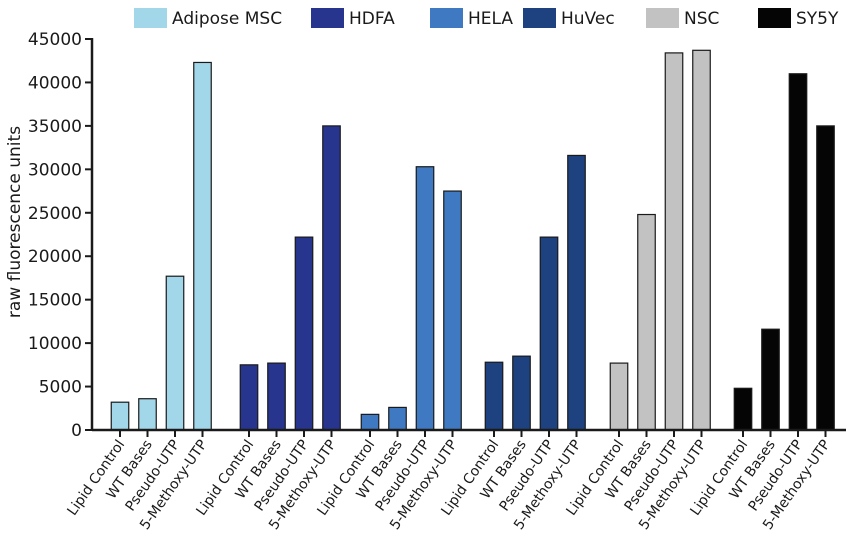  I want to click on legend-label: SY5Y, so click(817, 19).